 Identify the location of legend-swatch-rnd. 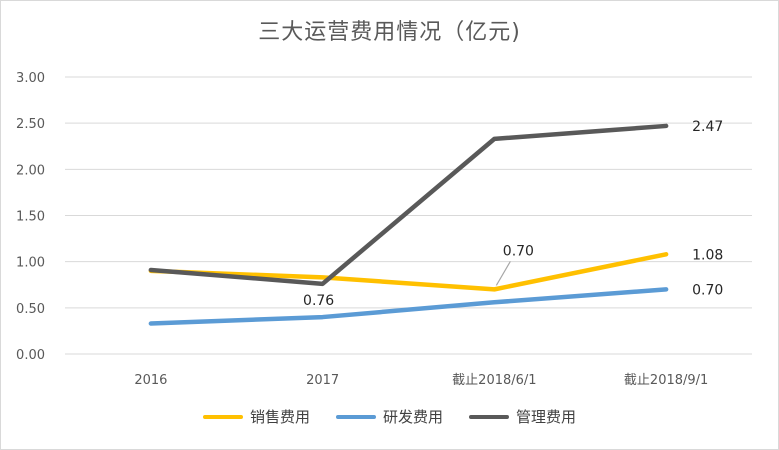
(355, 416).